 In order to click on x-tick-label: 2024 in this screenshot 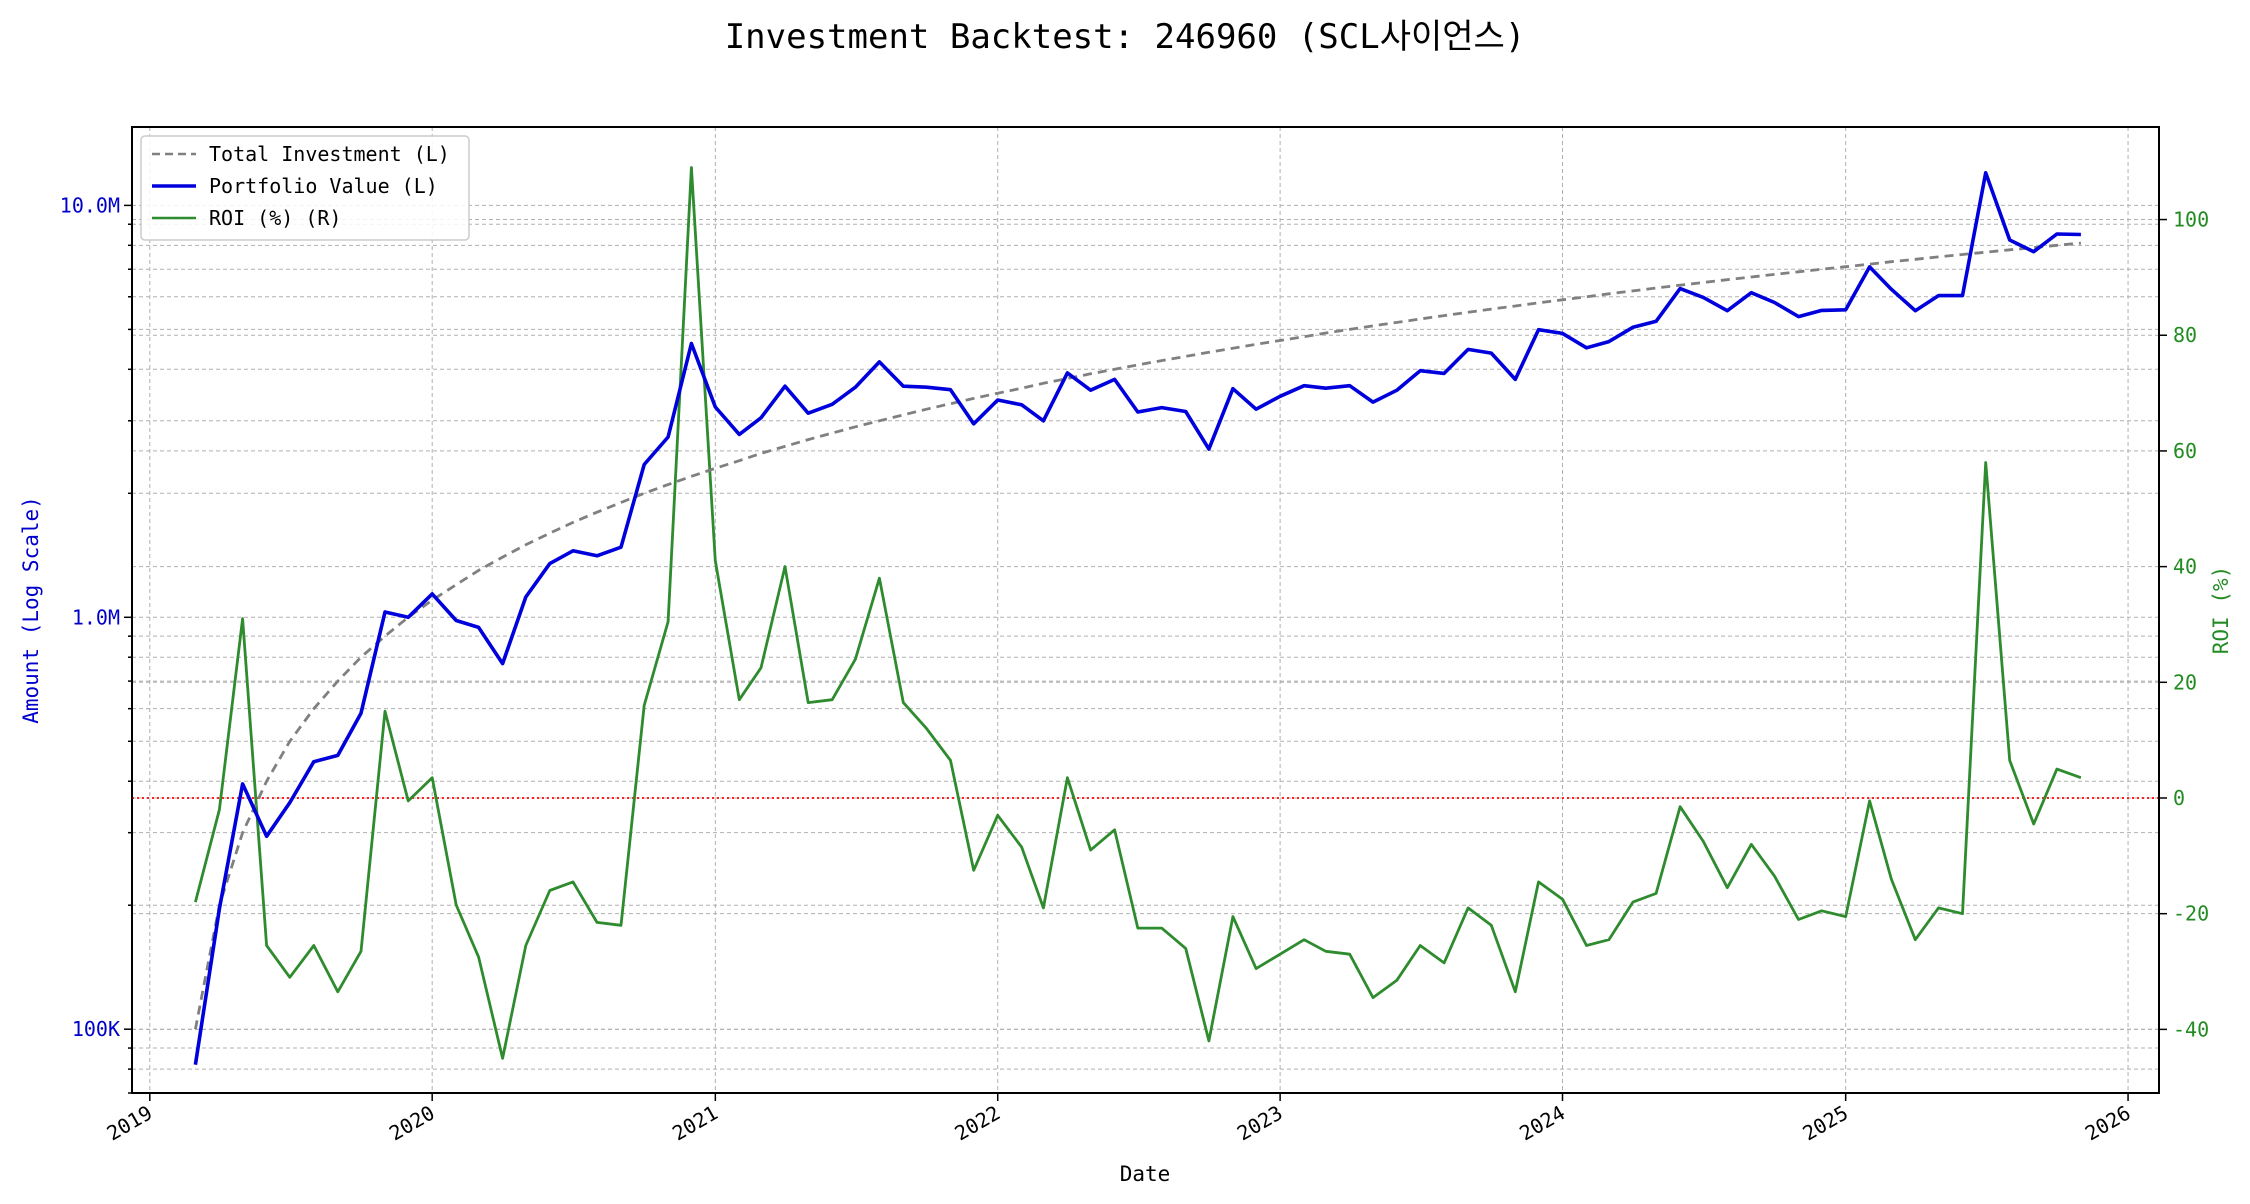, I will do `click(1542, 1123)`.